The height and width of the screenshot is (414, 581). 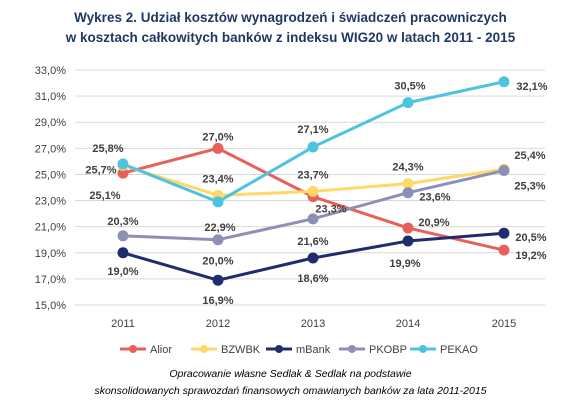 What do you see at coordinates (241, 350) in the screenshot?
I see `legend-label-bzwbk: BZWBK` at bounding box center [241, 350].